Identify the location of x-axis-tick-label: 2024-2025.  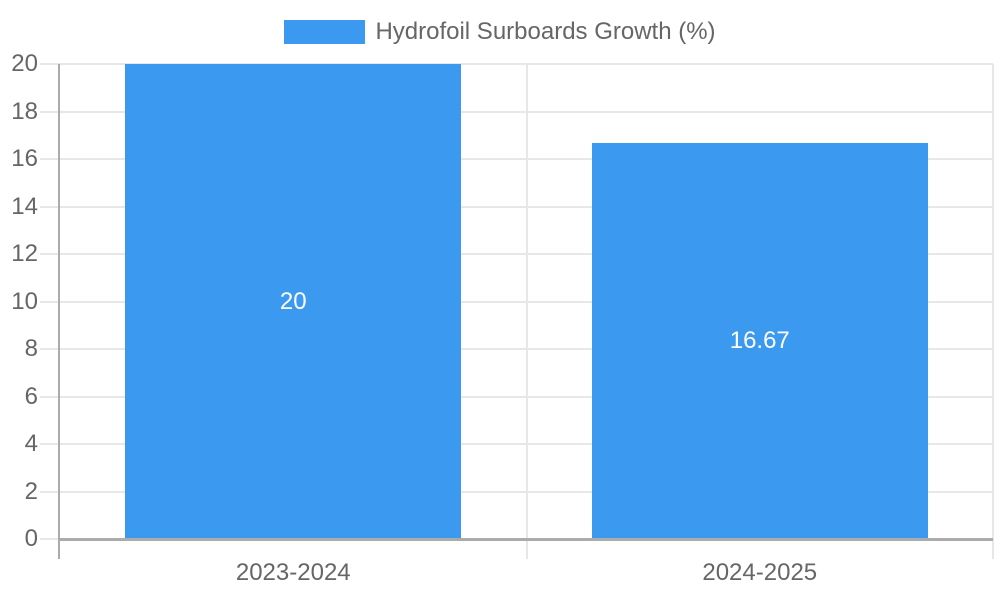
(760, 572).